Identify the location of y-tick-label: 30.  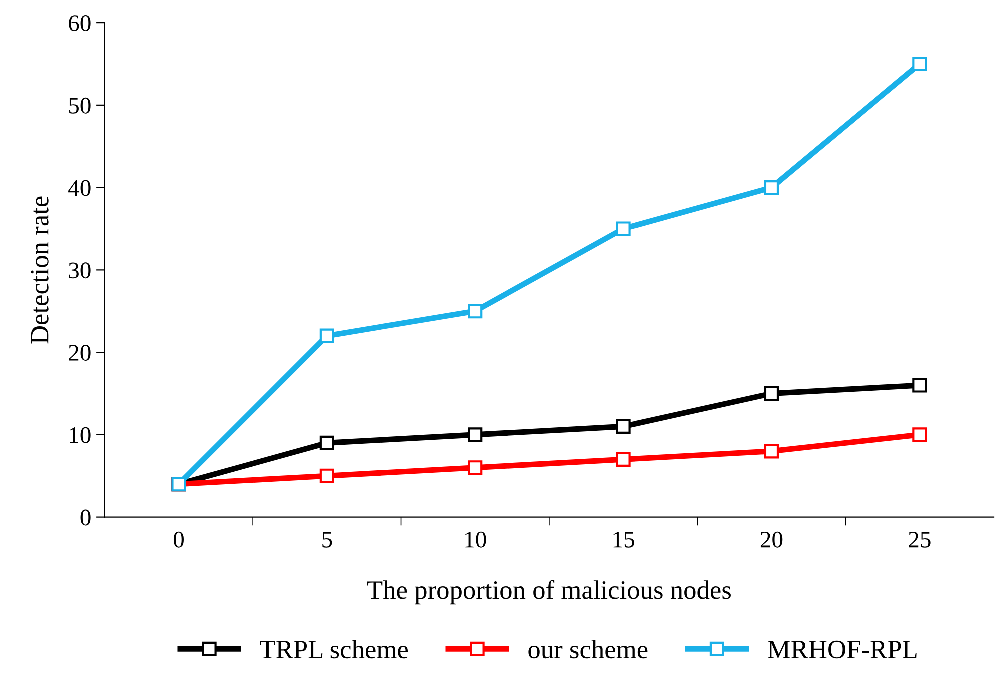
(80, 270).